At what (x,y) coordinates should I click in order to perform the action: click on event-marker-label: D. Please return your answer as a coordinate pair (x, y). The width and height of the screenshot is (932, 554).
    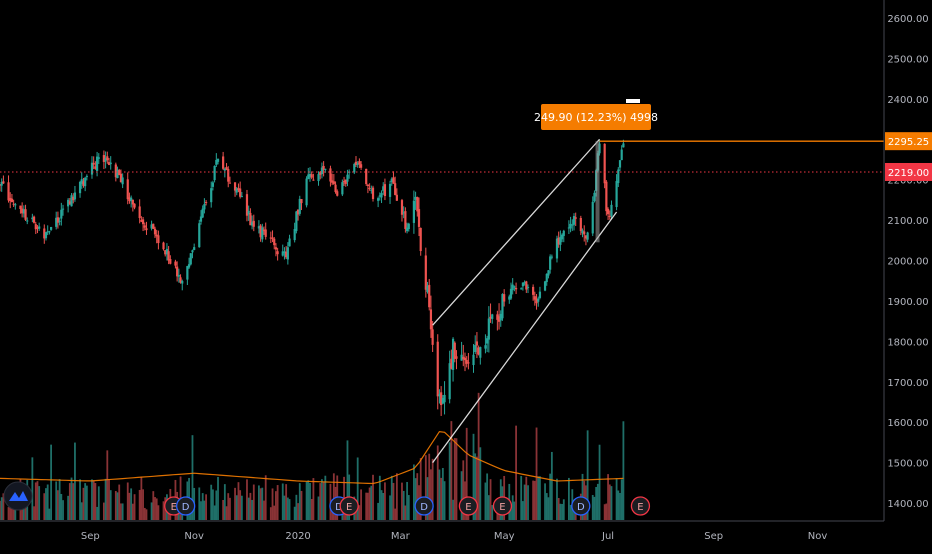
    Looking at the image, I should click on (424, 507).